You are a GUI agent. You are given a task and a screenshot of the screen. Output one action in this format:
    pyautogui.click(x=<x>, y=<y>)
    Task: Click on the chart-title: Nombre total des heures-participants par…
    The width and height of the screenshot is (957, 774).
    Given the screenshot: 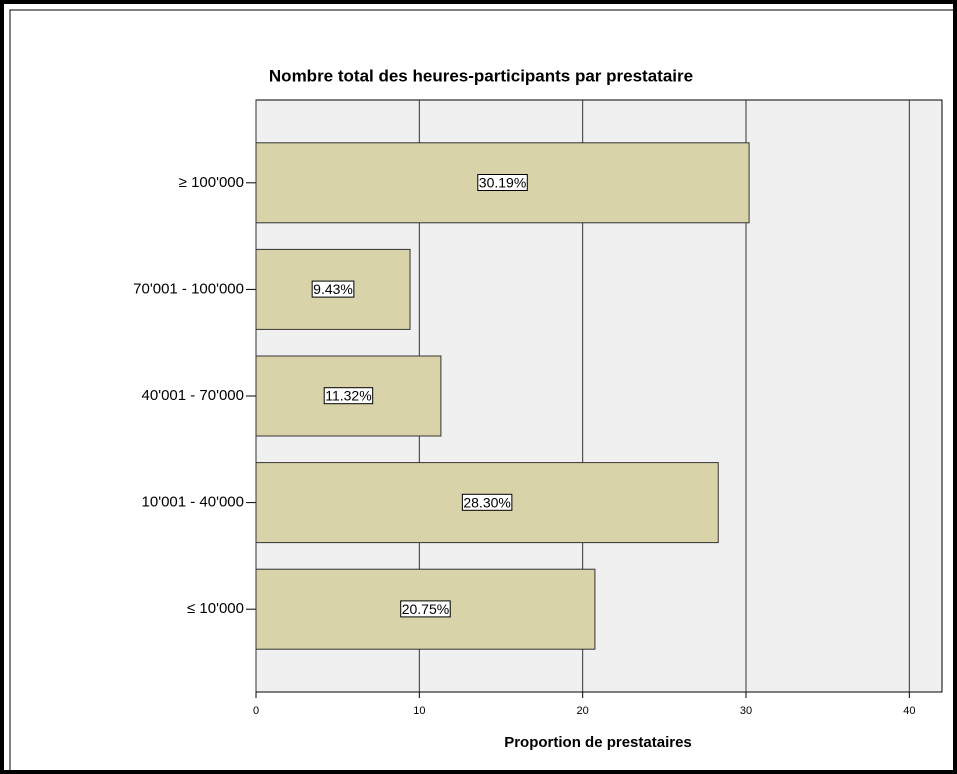 What is the action you would take?
    pyautogui.click(x=481, y=75)
    